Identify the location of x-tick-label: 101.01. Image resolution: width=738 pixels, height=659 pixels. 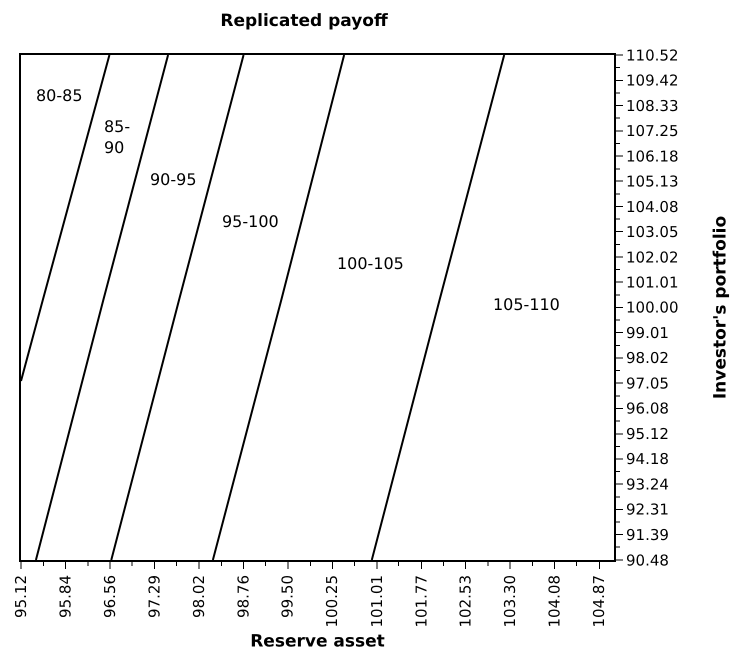
(377, 601).